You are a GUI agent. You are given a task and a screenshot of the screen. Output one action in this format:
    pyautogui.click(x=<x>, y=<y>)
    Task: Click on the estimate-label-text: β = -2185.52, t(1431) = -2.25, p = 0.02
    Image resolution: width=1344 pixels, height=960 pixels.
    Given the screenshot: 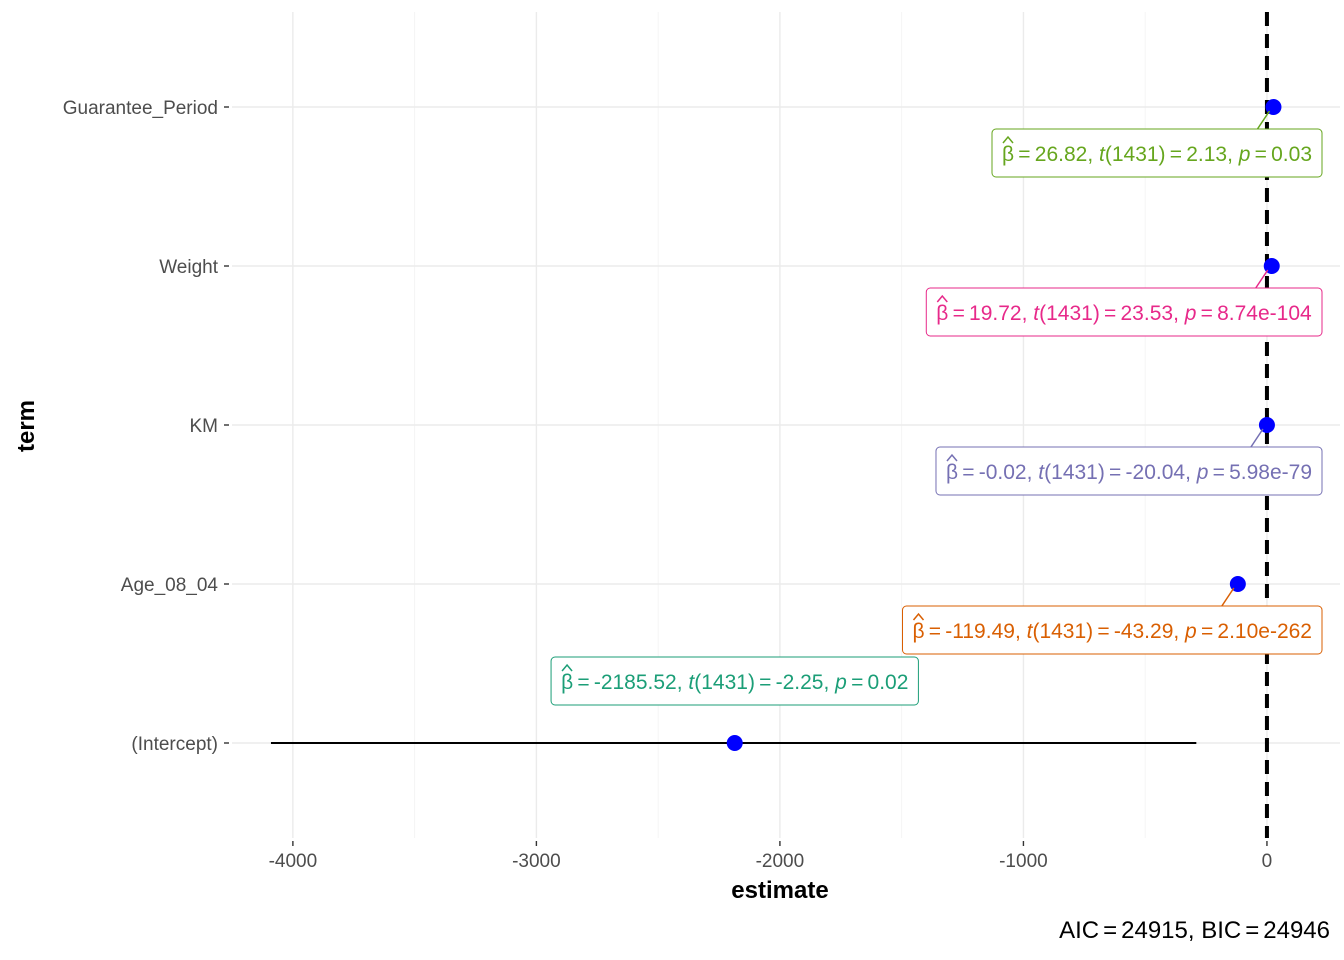 What is the action you would take?
    pyautogui.click(x=734, y=682)
    